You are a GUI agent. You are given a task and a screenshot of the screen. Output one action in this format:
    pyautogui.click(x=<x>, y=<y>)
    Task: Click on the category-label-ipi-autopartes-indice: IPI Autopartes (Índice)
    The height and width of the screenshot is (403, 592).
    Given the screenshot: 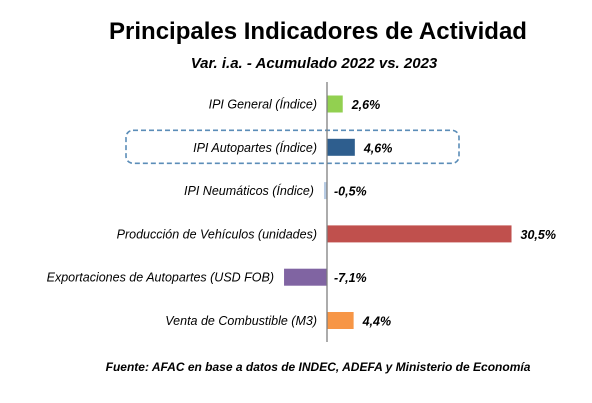 What is the action you would take?
    pyautogui.click(x=255, y=147)
    